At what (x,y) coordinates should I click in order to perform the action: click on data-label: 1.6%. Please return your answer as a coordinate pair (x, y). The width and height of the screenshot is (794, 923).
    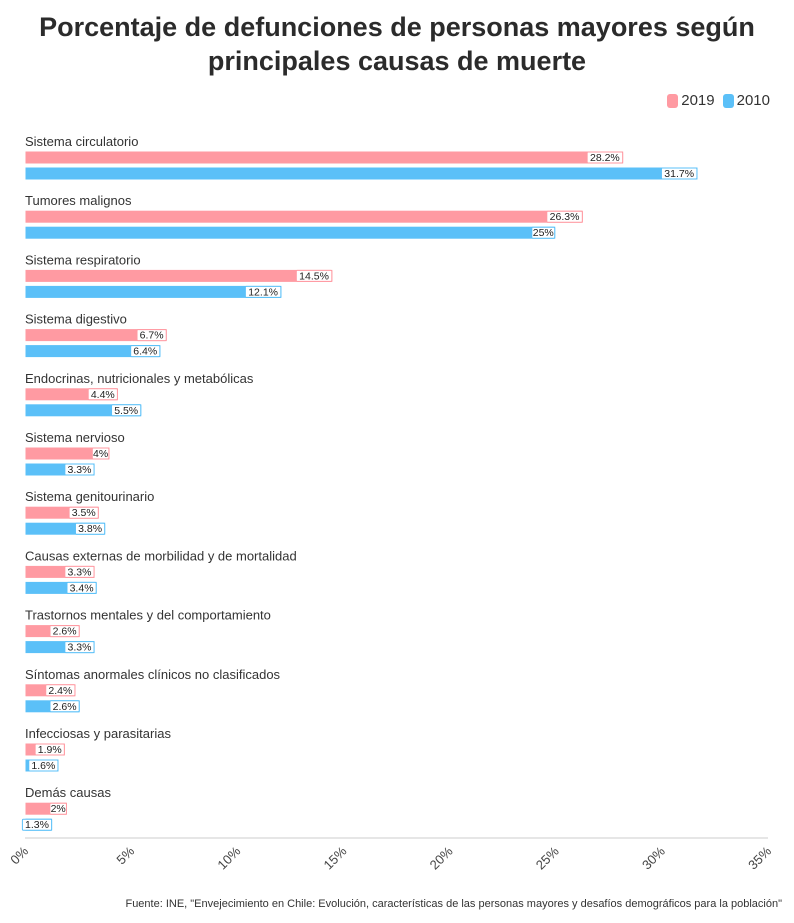
    Looking at the image, I should click on (43, 766).